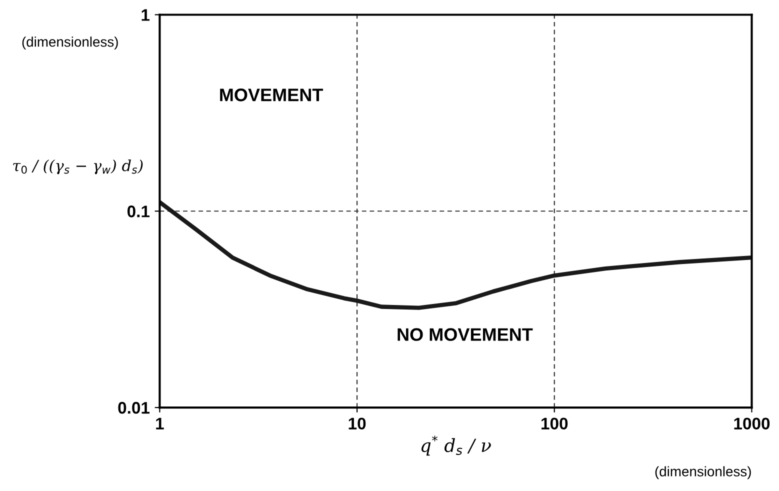  Describe the element at coordinates (456, 446) in the screenshot. I see `x-axis-title: q$^{*}$ d$_{s}$ / ν` at that location.